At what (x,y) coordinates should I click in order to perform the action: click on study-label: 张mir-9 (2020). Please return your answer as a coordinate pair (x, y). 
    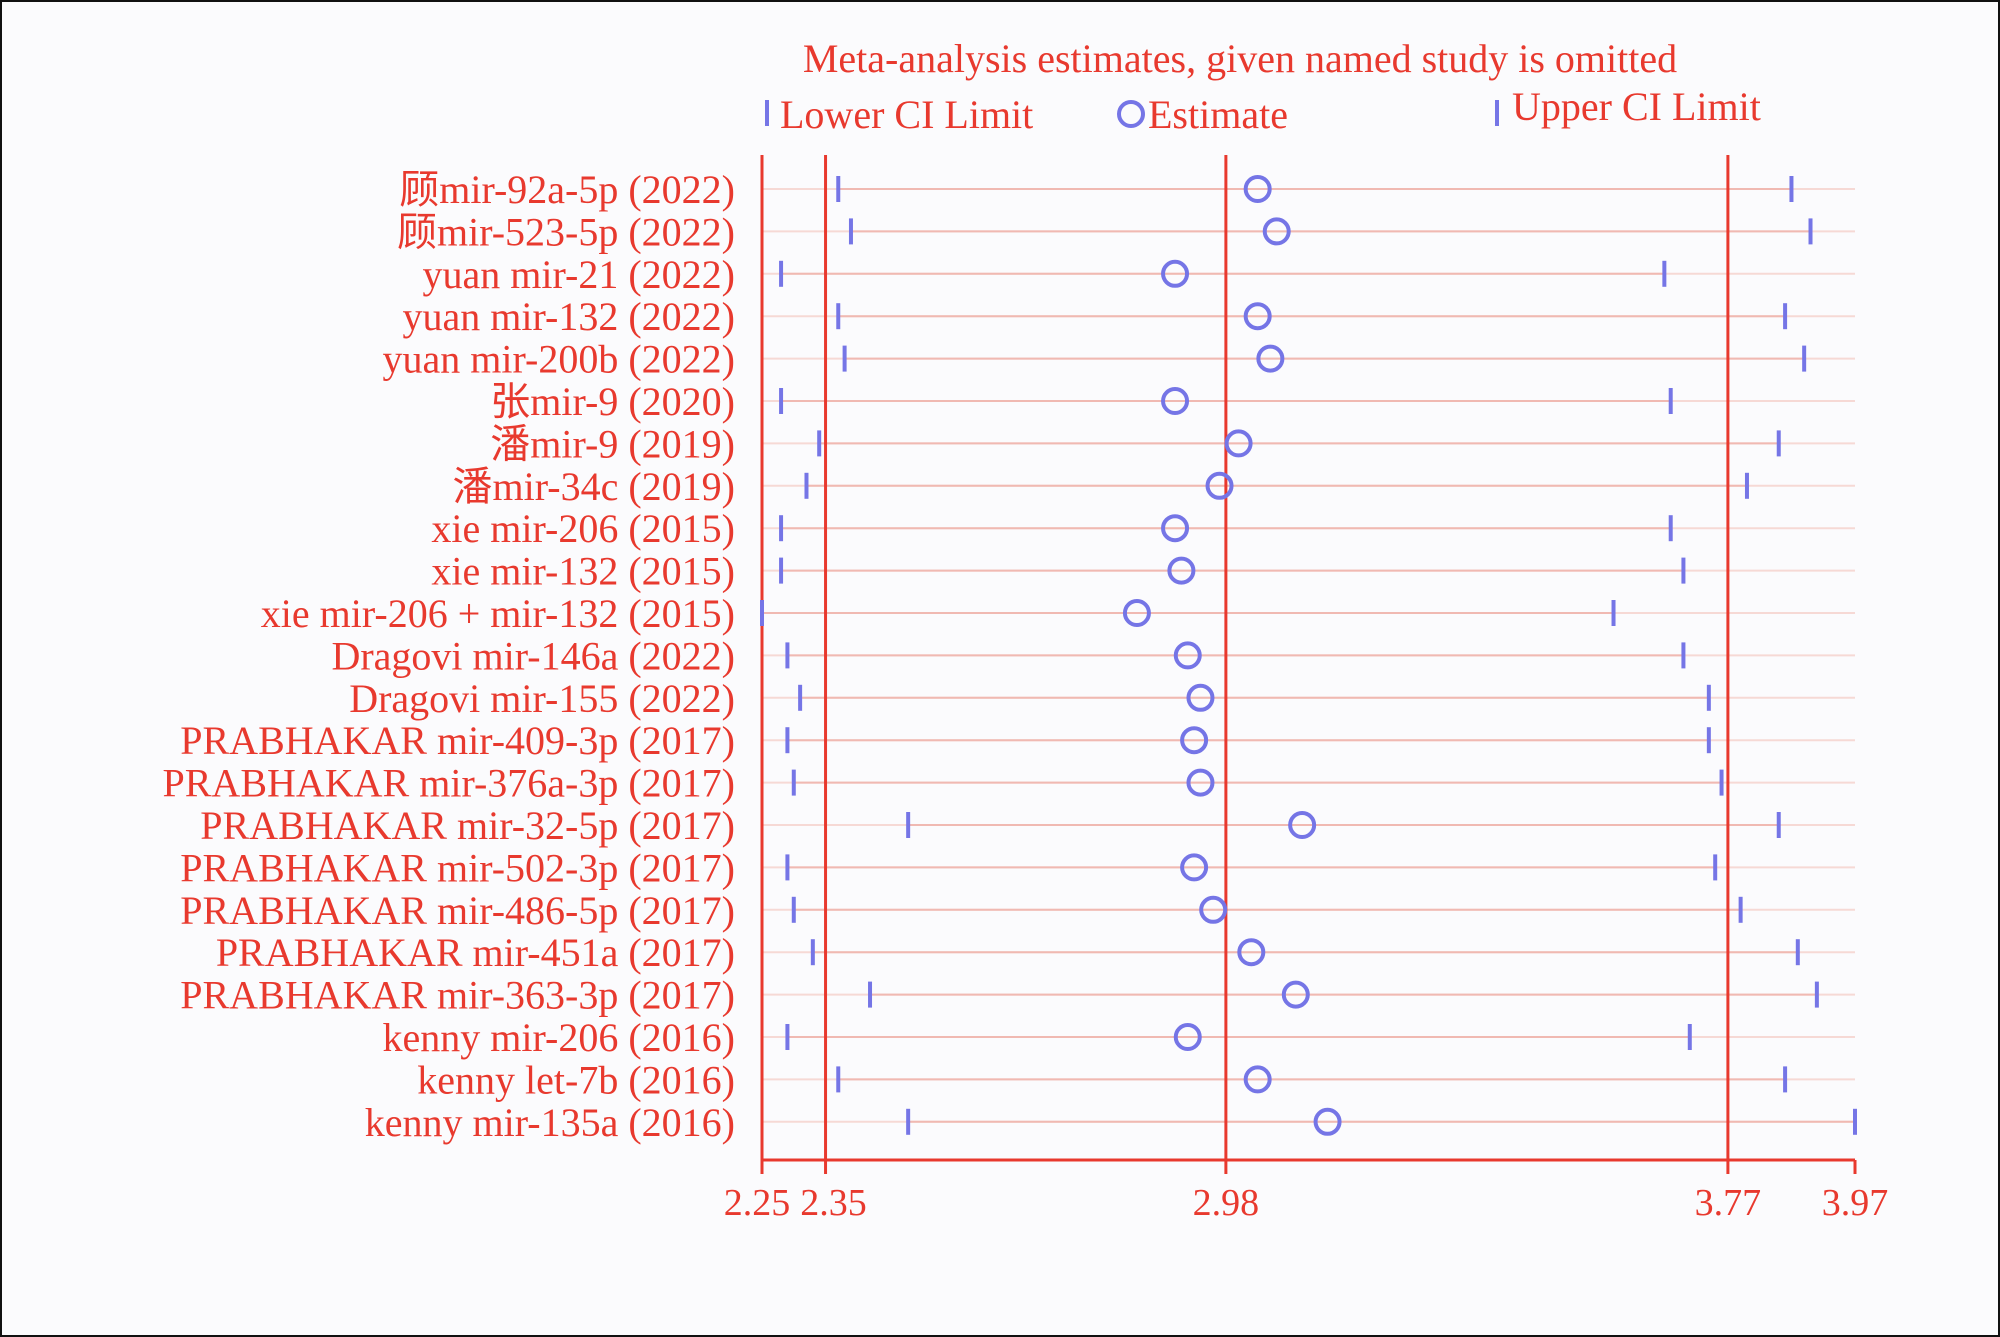
    Looking at the image, I should click on (612, 401).